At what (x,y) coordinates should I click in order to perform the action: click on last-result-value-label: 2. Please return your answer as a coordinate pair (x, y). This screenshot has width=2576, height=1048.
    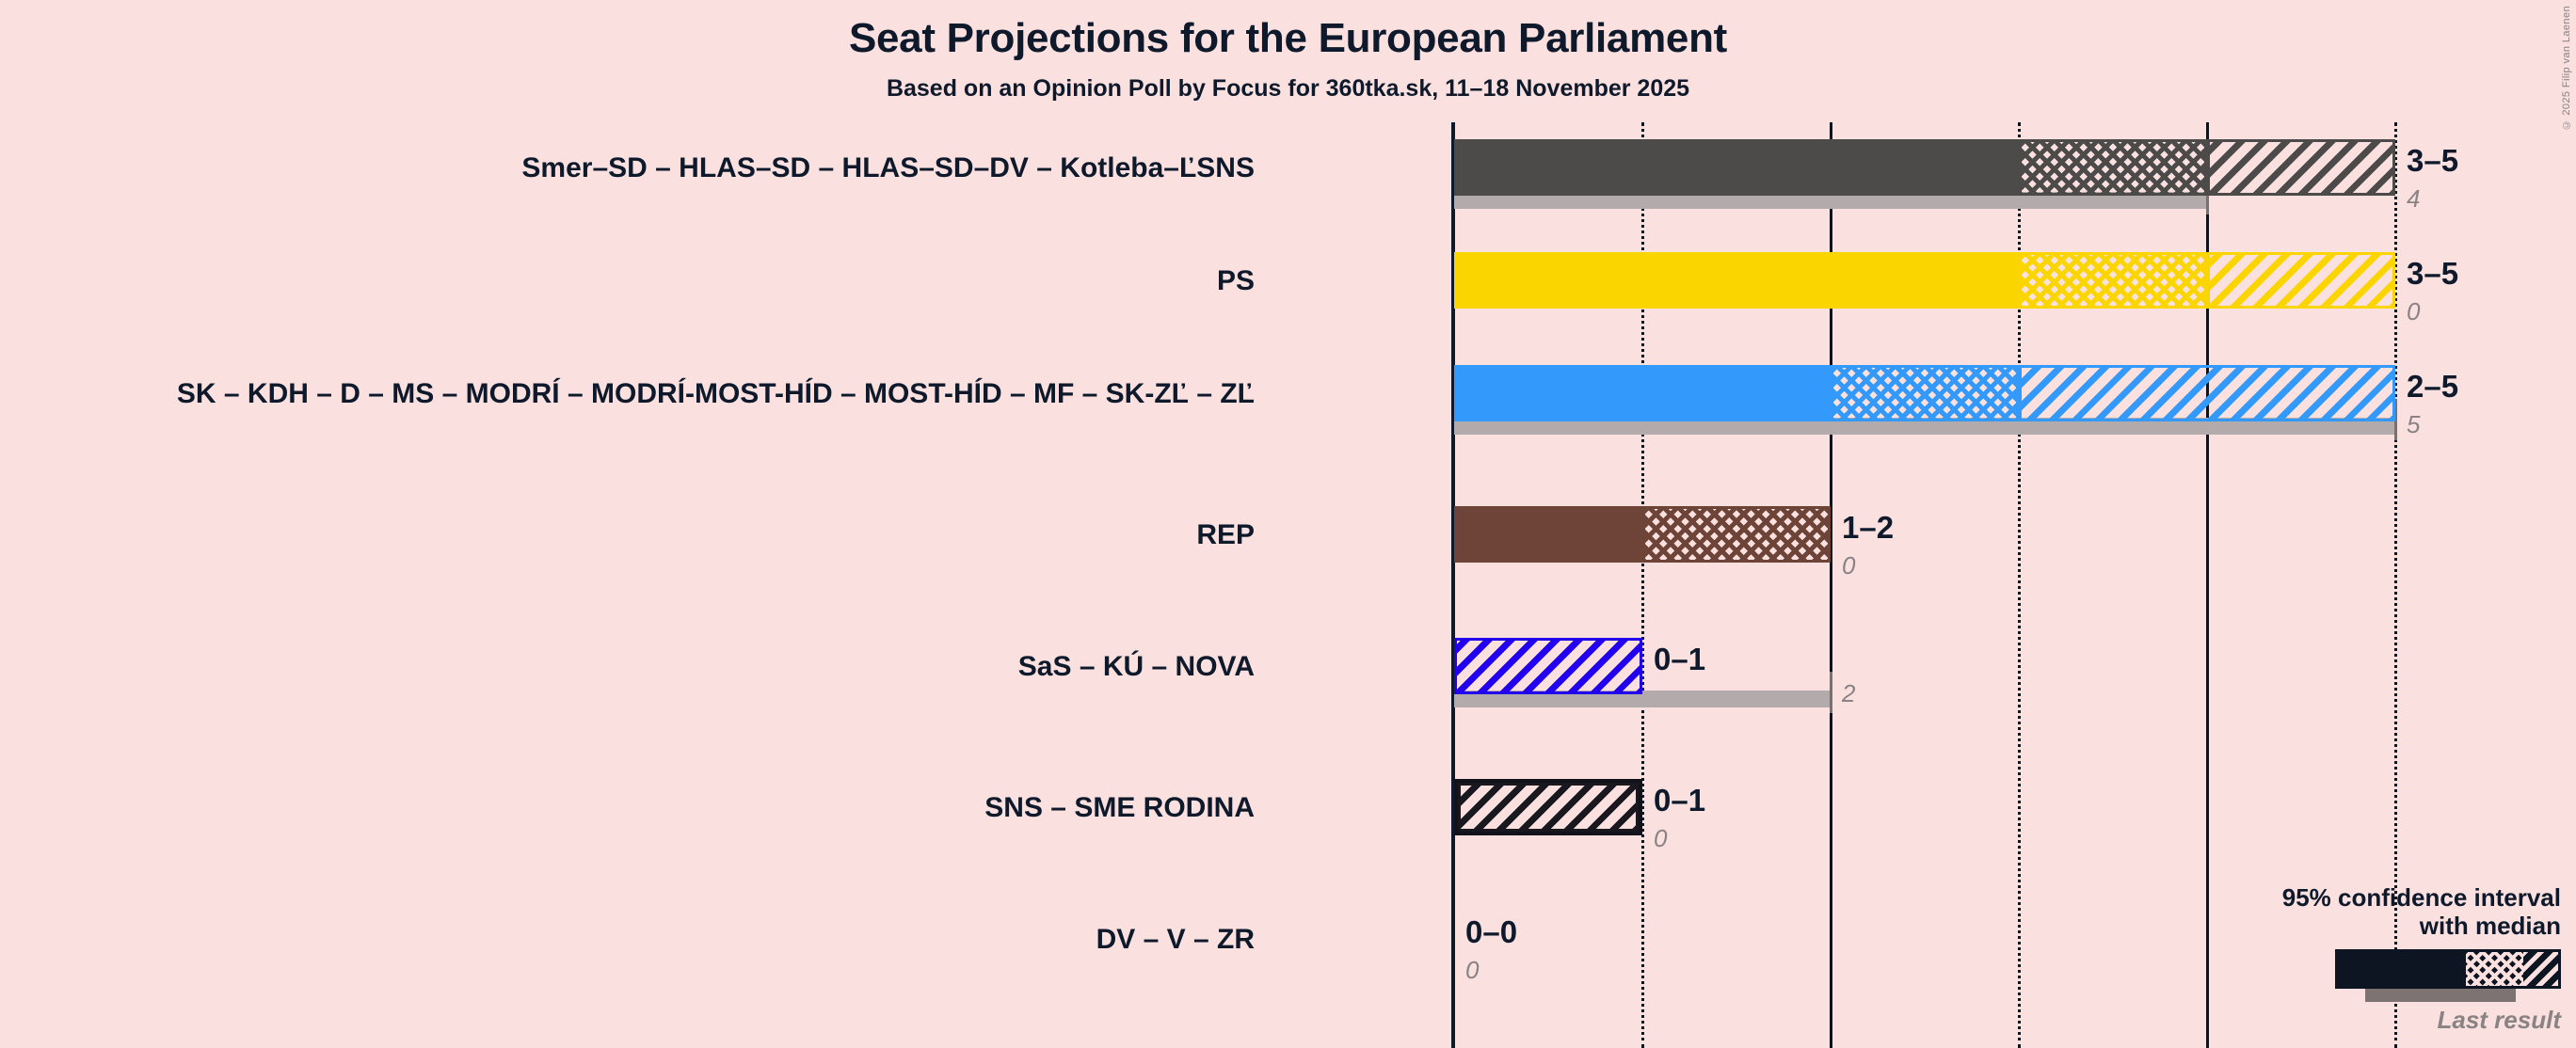
    Looking at the image, I should click on (1849, 693).